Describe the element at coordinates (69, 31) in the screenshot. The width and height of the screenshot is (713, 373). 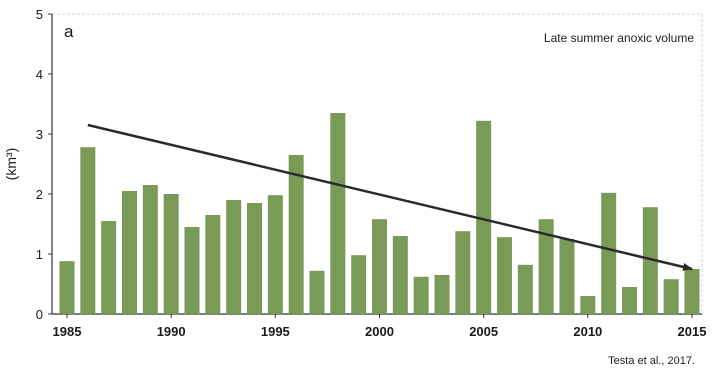
I see `panel-label: a` at that location.